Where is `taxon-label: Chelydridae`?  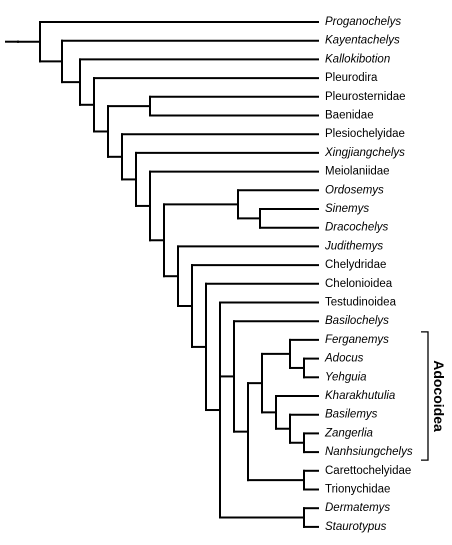 taxon-label: Chelydridae is located at coordinates (355, 265).